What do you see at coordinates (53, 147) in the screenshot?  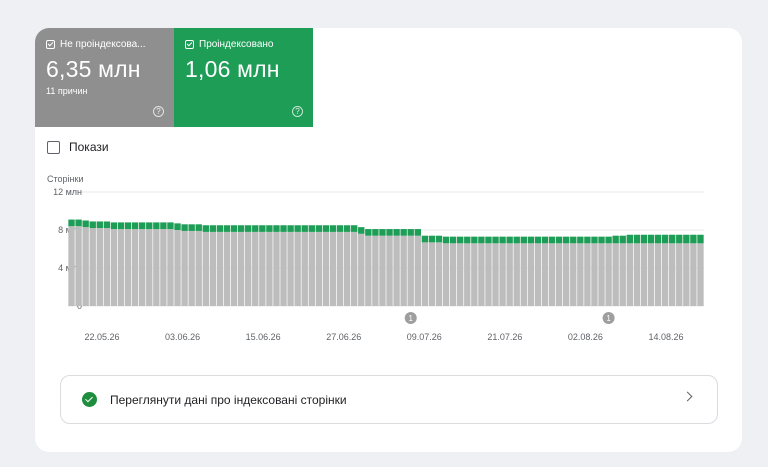 I see `checkbox-unchecked-icon` at bounding box center [53, 147].